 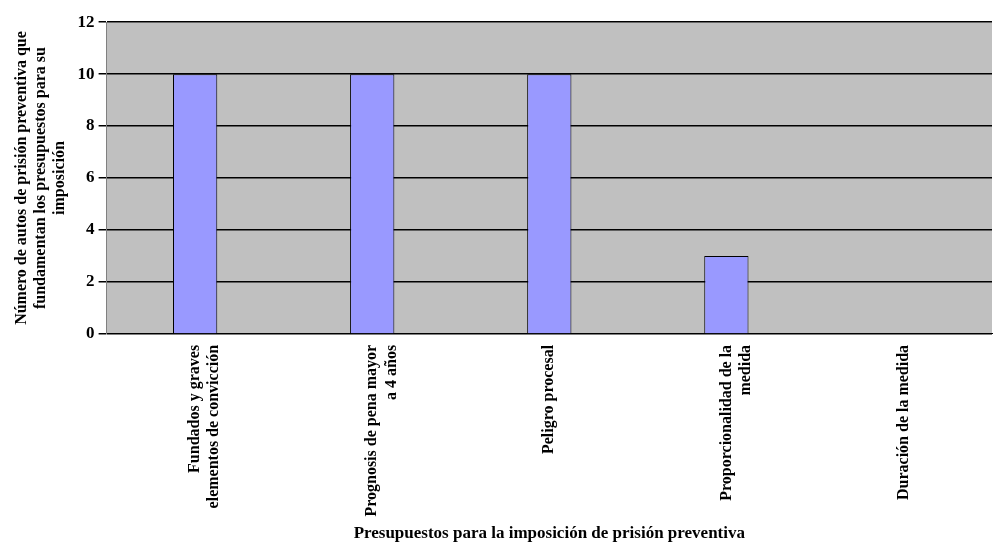 I want to click on y-tick-label: 8, so click(x=90, y=125).